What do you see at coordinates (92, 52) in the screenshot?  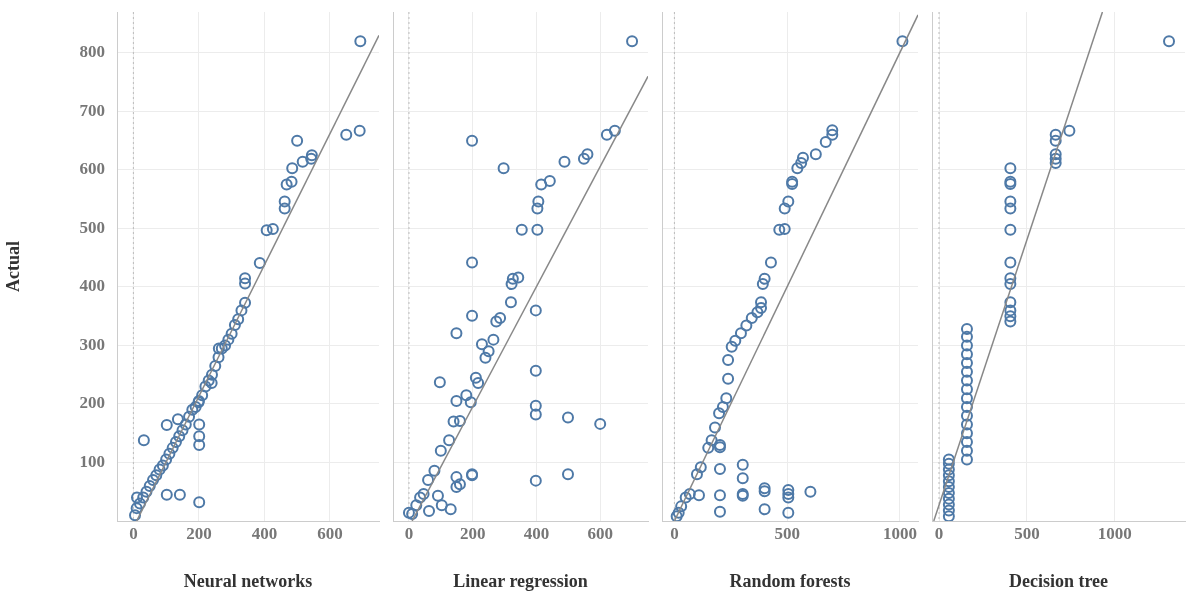 I see `y-tick-label: 800` at bounding box center [92, 52].